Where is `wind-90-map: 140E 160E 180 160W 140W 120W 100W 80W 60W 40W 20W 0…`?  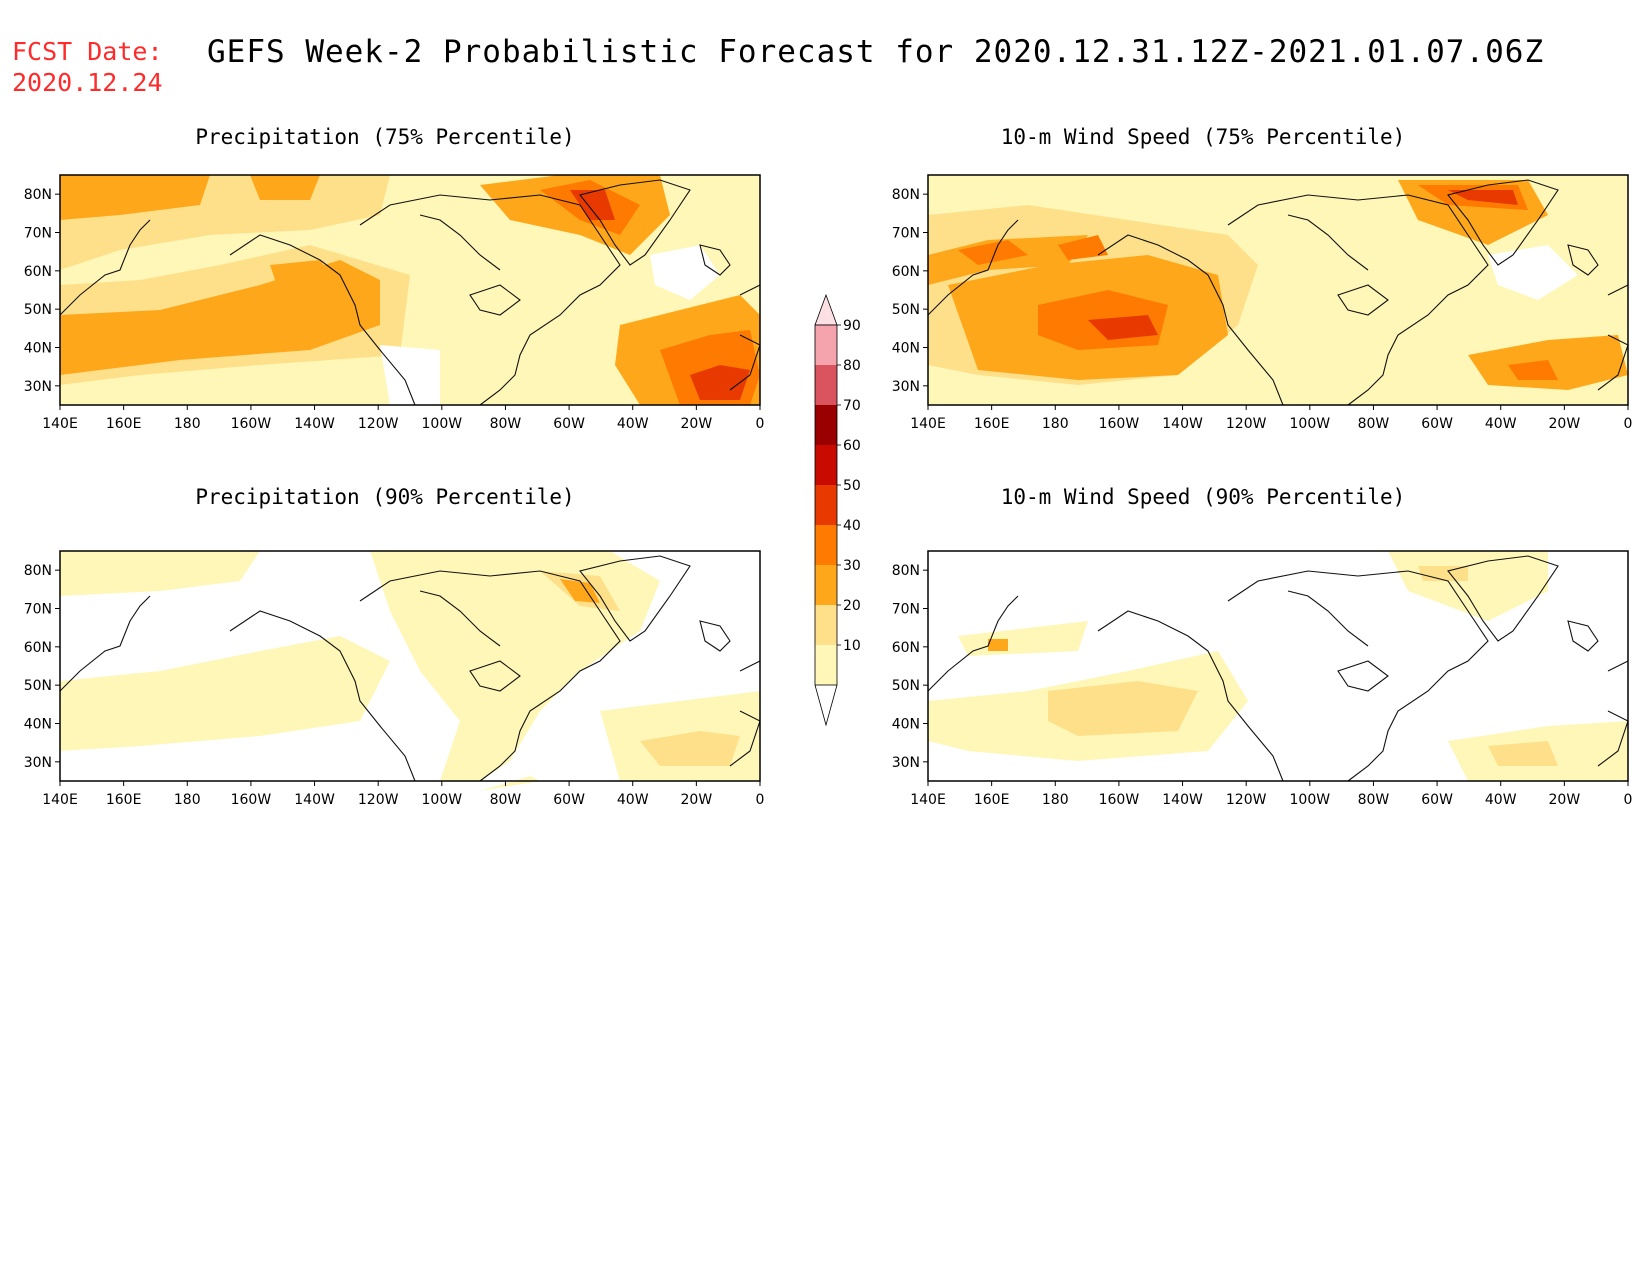
wind-90-map: 140E 160E 180 160W 140W 120W 100W 80W 60W 40W 20W 0… is located at coordinates (1262, 679).